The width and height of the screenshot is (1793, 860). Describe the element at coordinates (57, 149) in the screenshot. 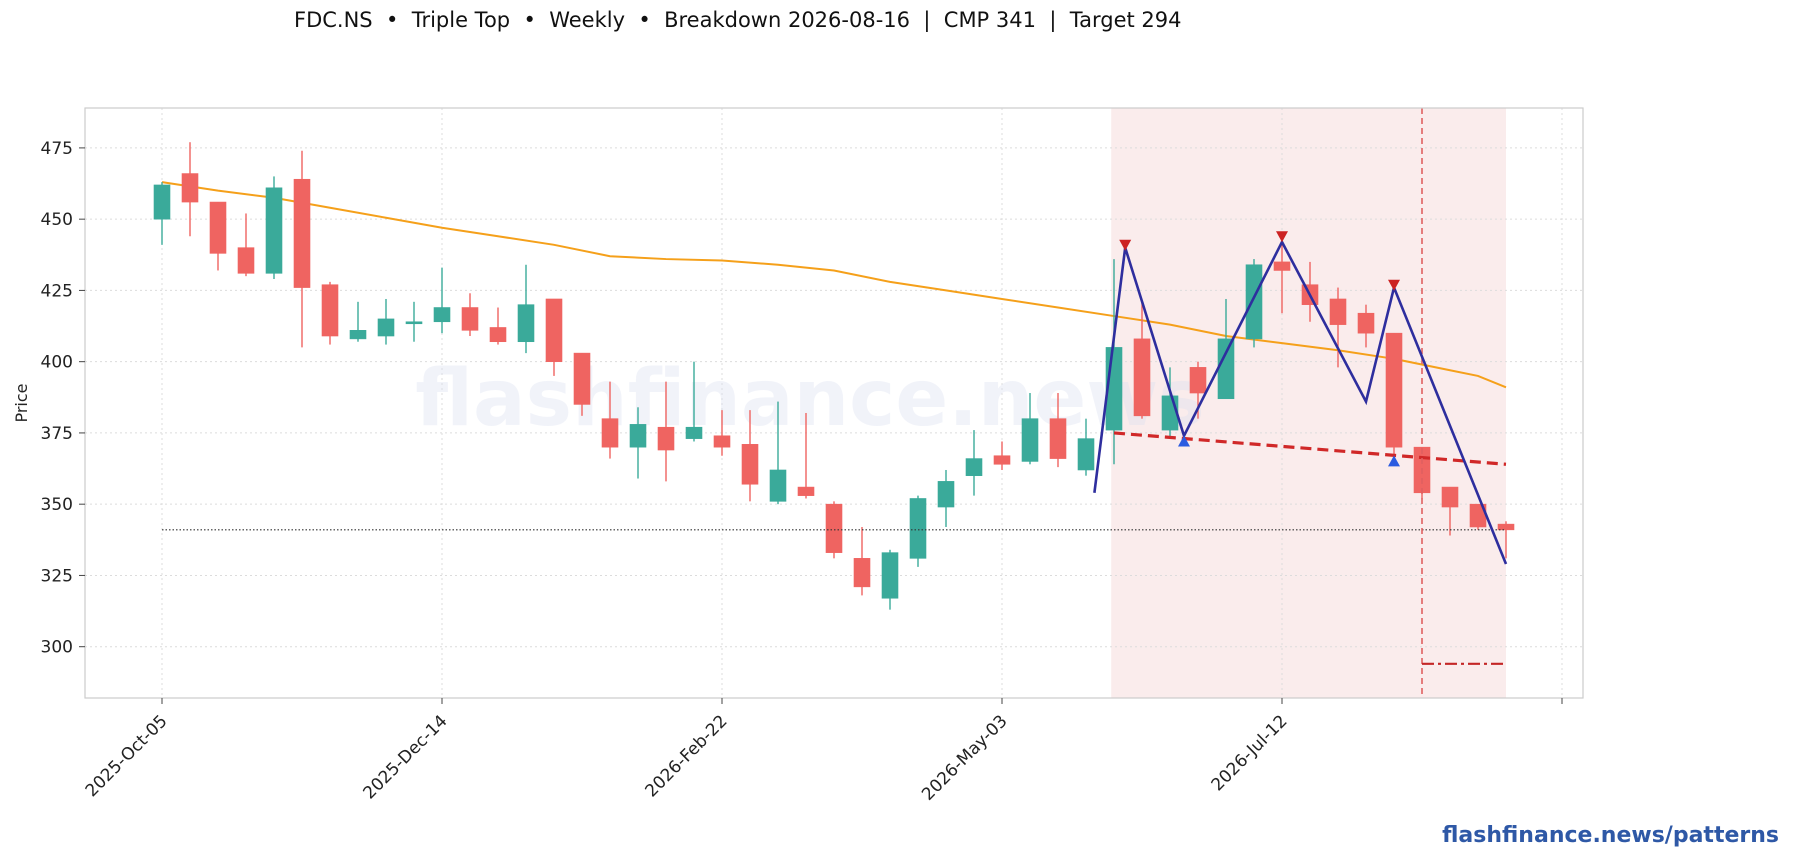

I see `y-tick-label: 475` at that location.